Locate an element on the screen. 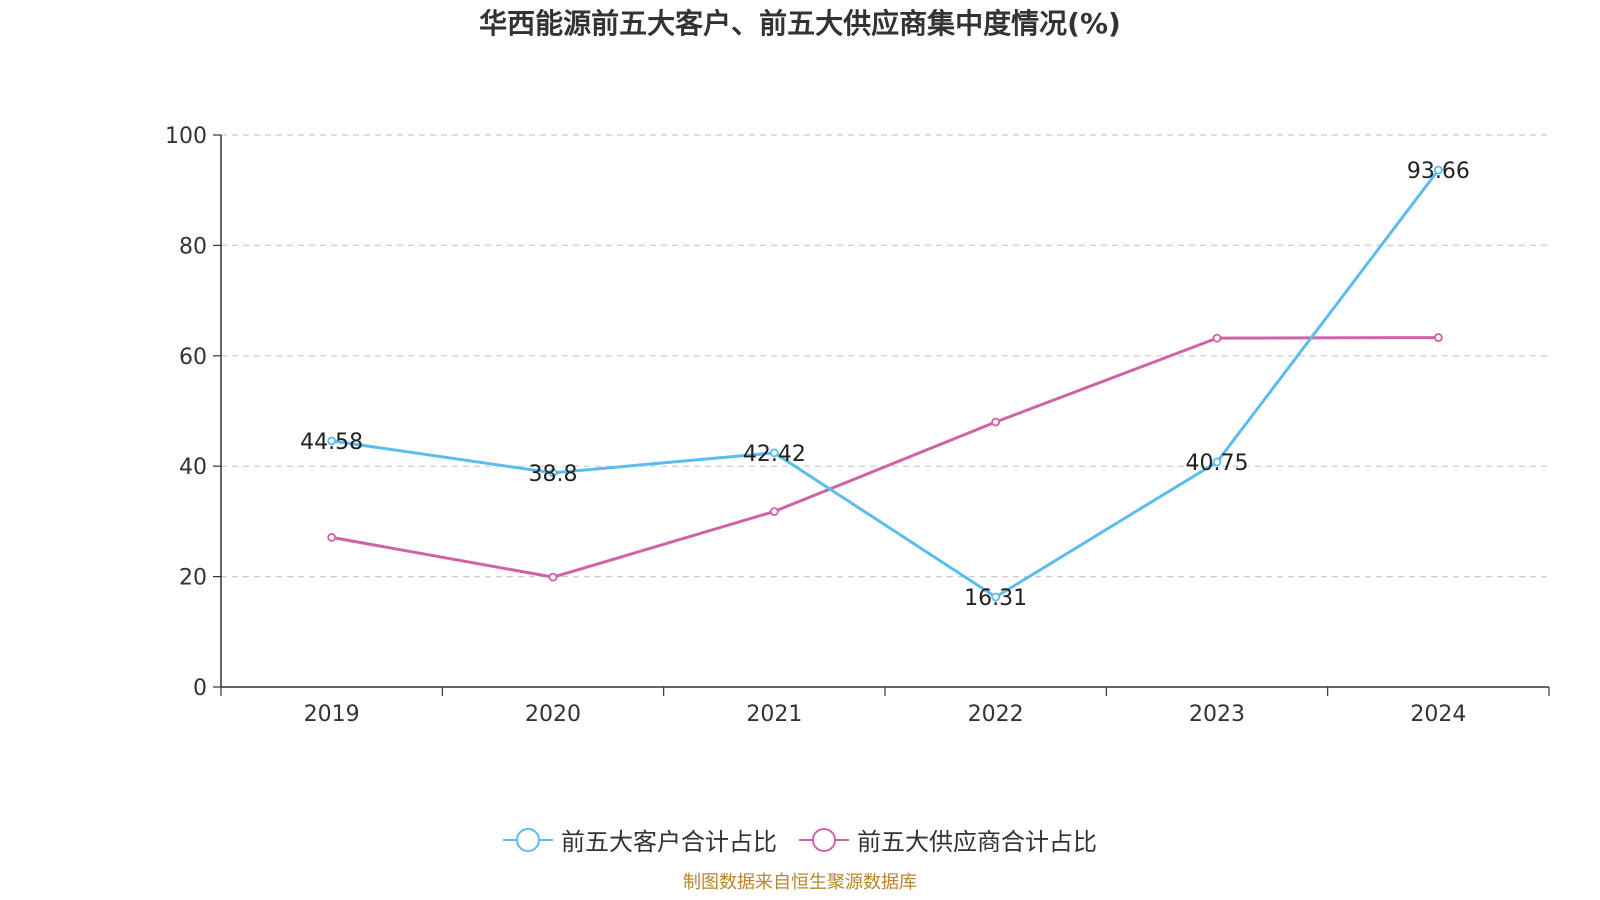 This screenshot has height=900, width=1600. legend-item: 前五大供应商合计占比 is located at coordinates (948, 839).